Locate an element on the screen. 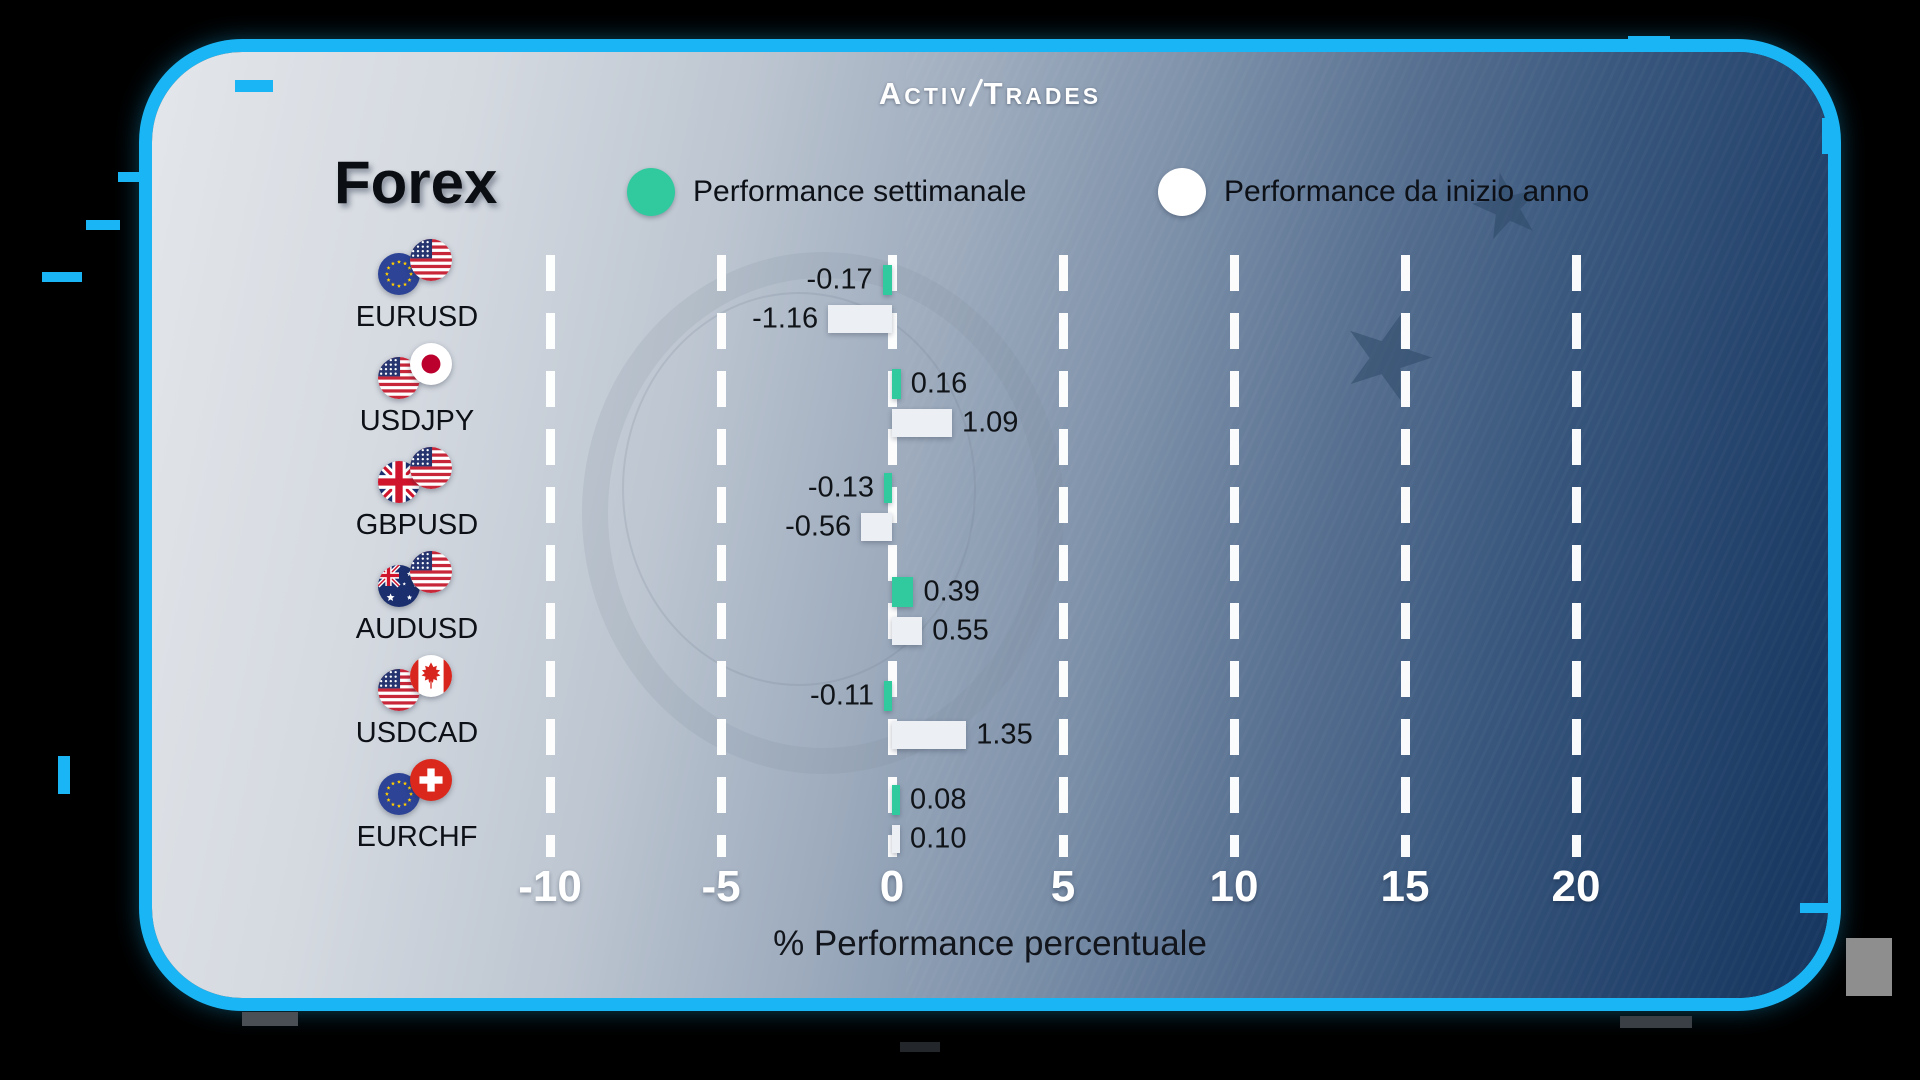 The image size is (1920, 1080). pair-label: USDCAD is located at coordinates (417, 733).